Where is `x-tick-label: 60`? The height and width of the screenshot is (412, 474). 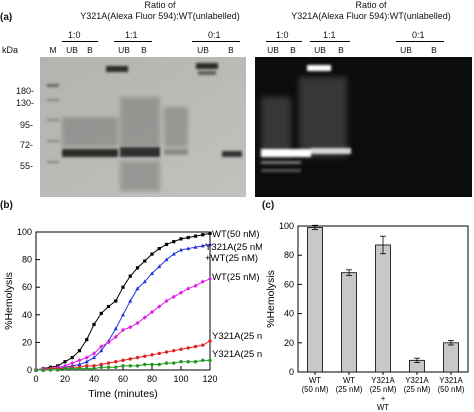 x-tick-label: 60 is located at coordinates (123, 379).